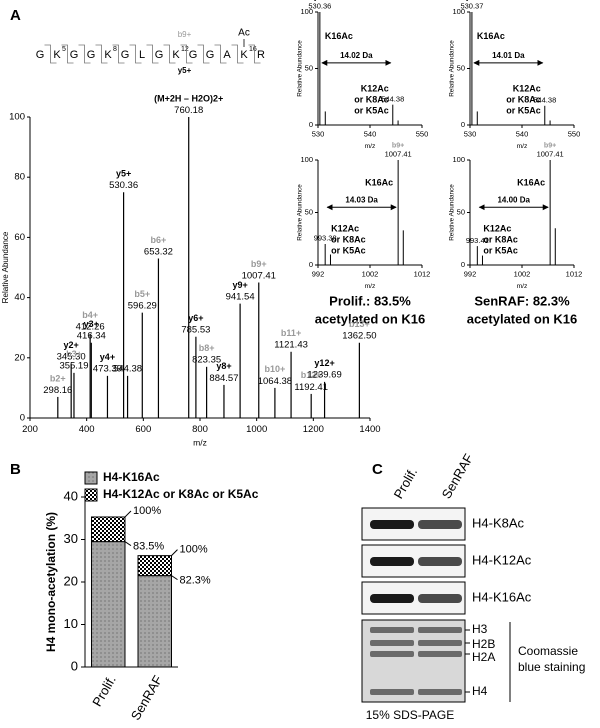  Describe the element at coordinates (480, 629) in the screenshot. I see `histone-label: H3` at that location.